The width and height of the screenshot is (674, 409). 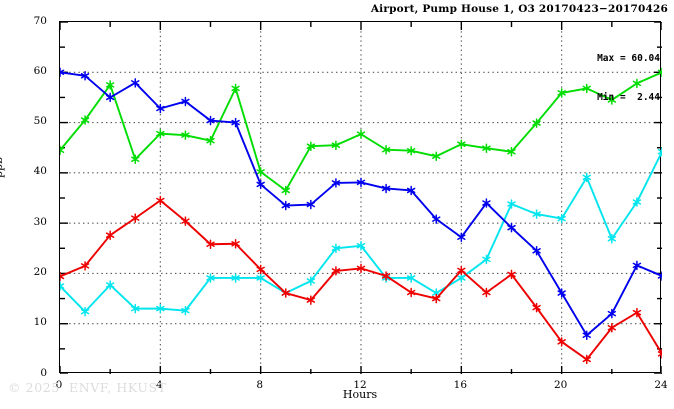 I want to click on y-tick-label: 30, so click(x=40, y=221).